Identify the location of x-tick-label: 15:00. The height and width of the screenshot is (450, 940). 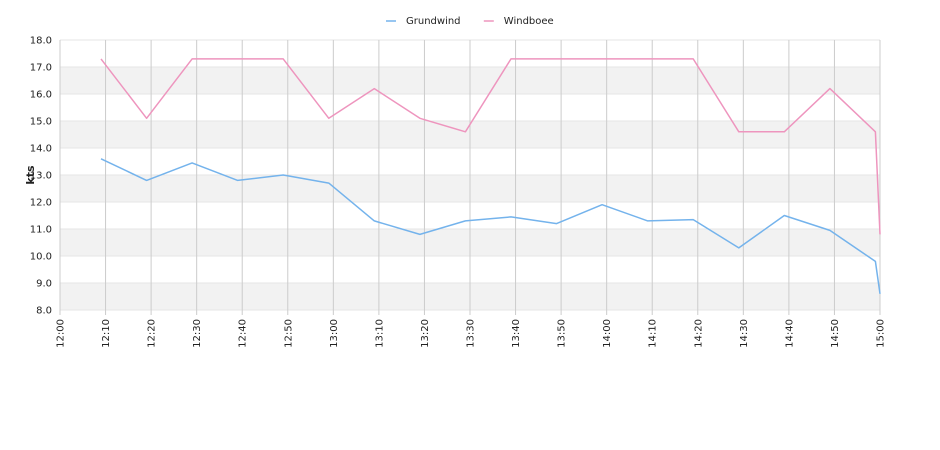
(881, 333).